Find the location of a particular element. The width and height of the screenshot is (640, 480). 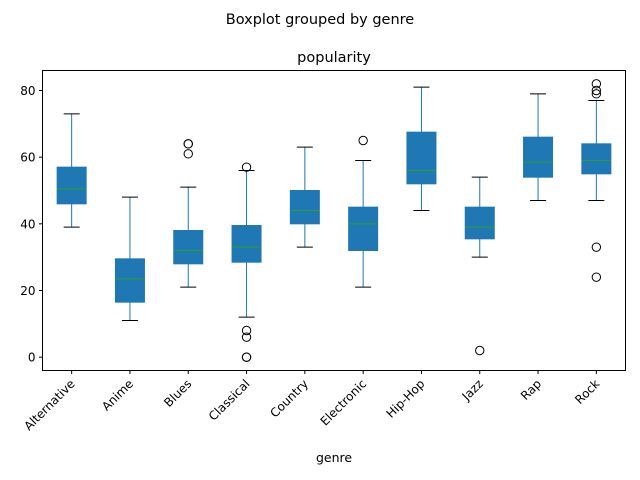

chart-suptitle: Boxplot grouped by genre is located at coordinates (320, 20).